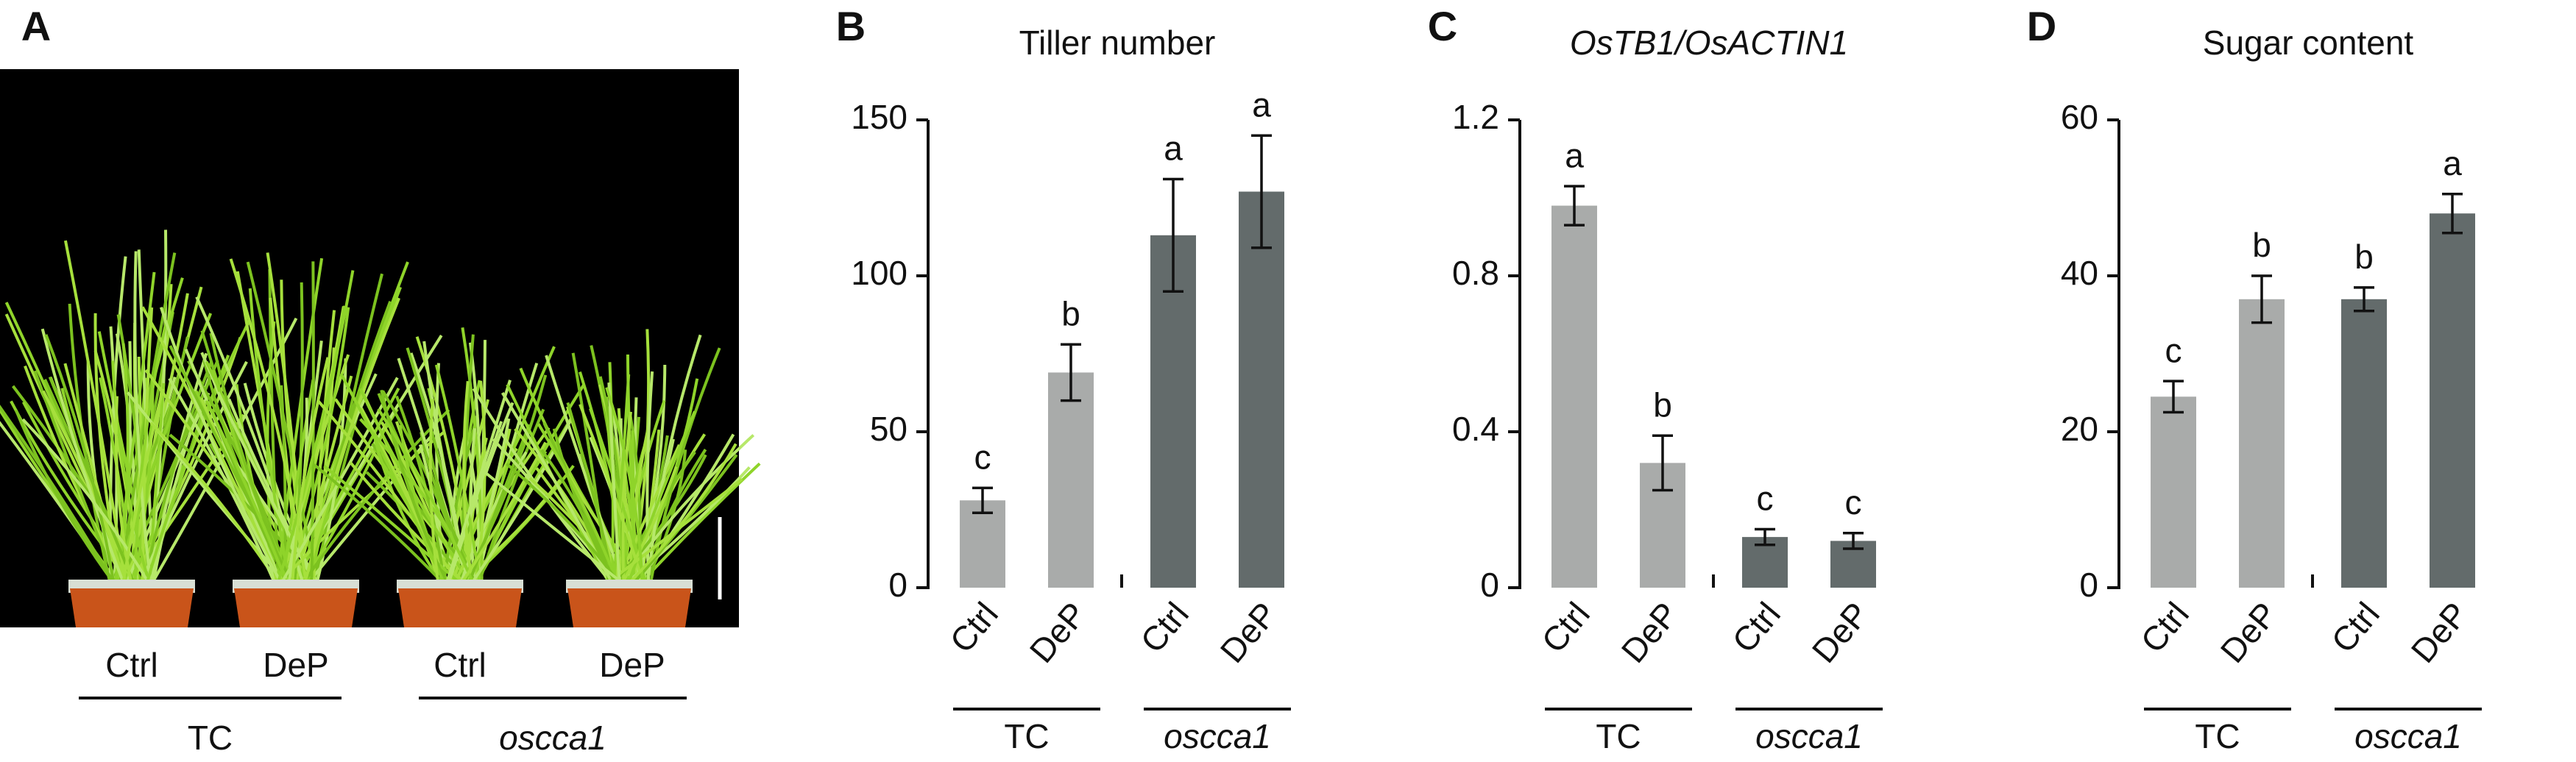 This screenshot has width=2576, height=762. I want to click on y-tick-label: 0.4, so click(1475, 429).